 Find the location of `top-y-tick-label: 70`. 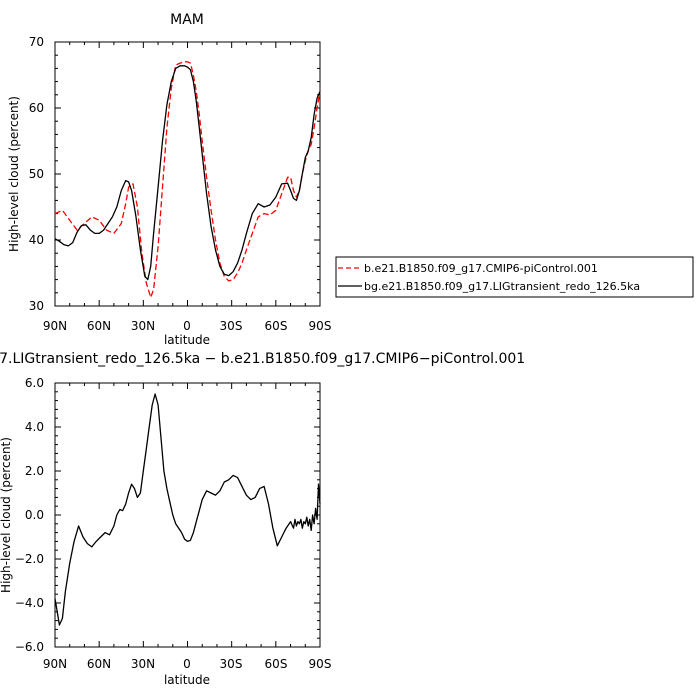

top-y-tick-label: 70 is located at coordinates (36, 42).